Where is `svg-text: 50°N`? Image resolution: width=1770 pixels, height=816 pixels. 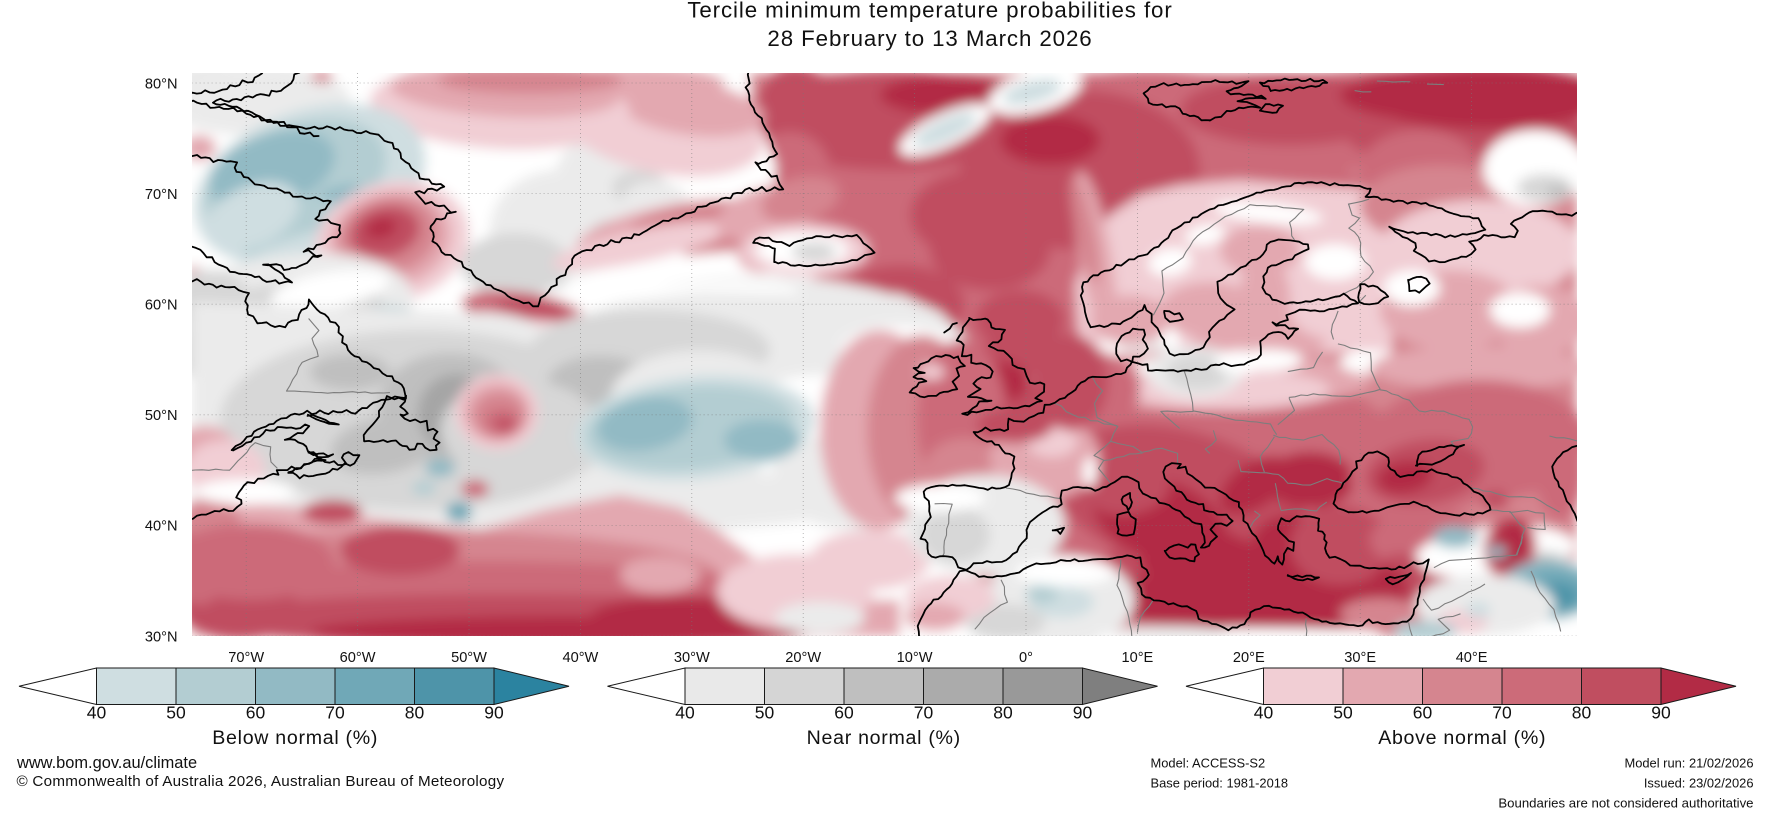 svg-text: 50°N is located at coordinates (161, 416).